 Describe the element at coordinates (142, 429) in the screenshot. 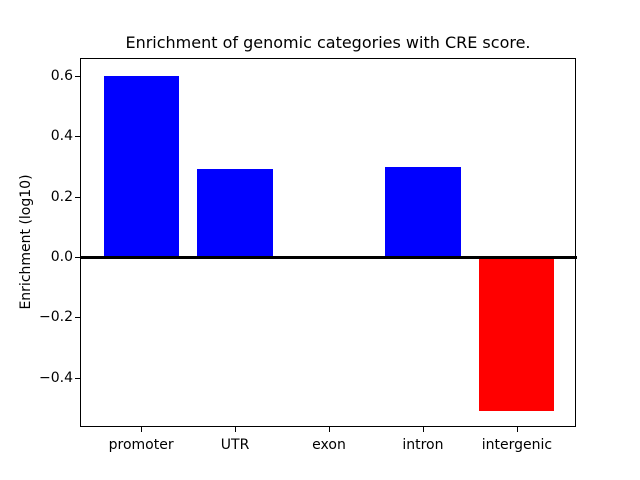

I see `x-tick-mark-promoter` at that location.